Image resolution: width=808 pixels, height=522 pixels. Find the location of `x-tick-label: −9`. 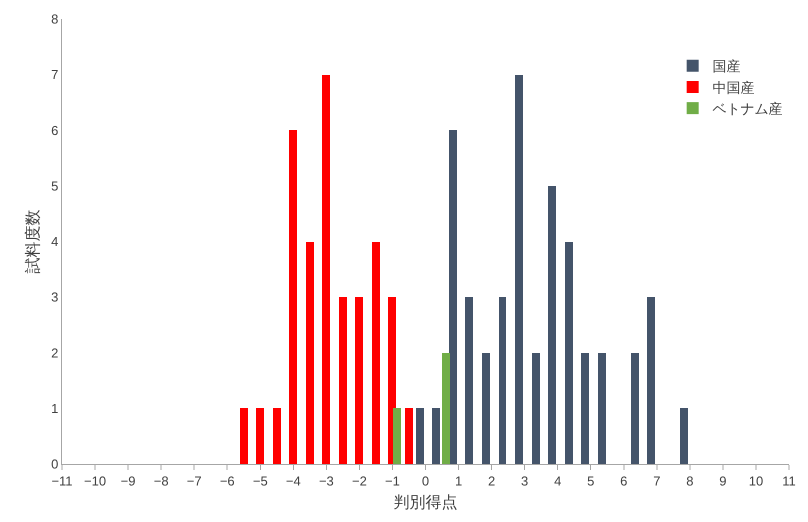

x-tick-label: −9 is located at coordinates (128, 481).